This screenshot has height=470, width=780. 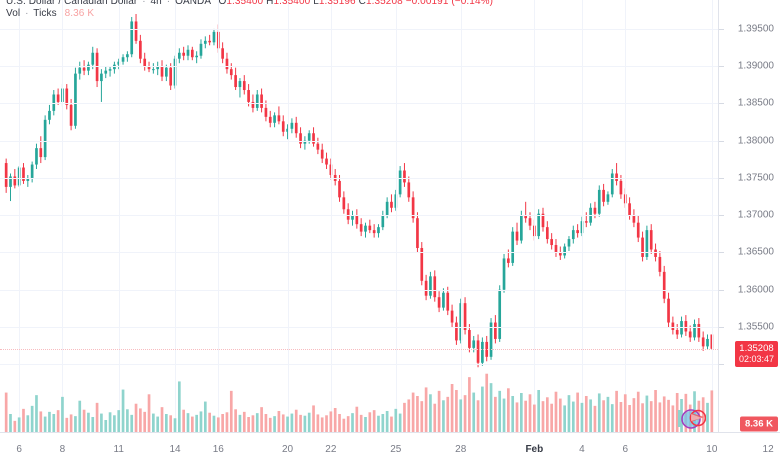 I want to click on price-axis-label: 1.35500, so click(x=755, y=327).